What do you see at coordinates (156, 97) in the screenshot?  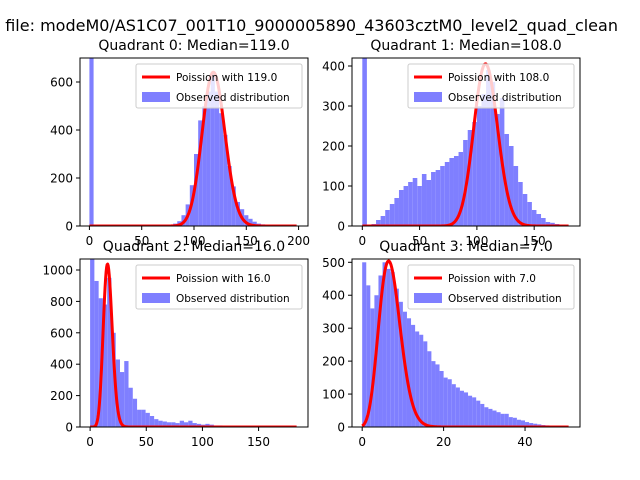 I see `legend-bar-swatch` at bounding box center [156, 97].